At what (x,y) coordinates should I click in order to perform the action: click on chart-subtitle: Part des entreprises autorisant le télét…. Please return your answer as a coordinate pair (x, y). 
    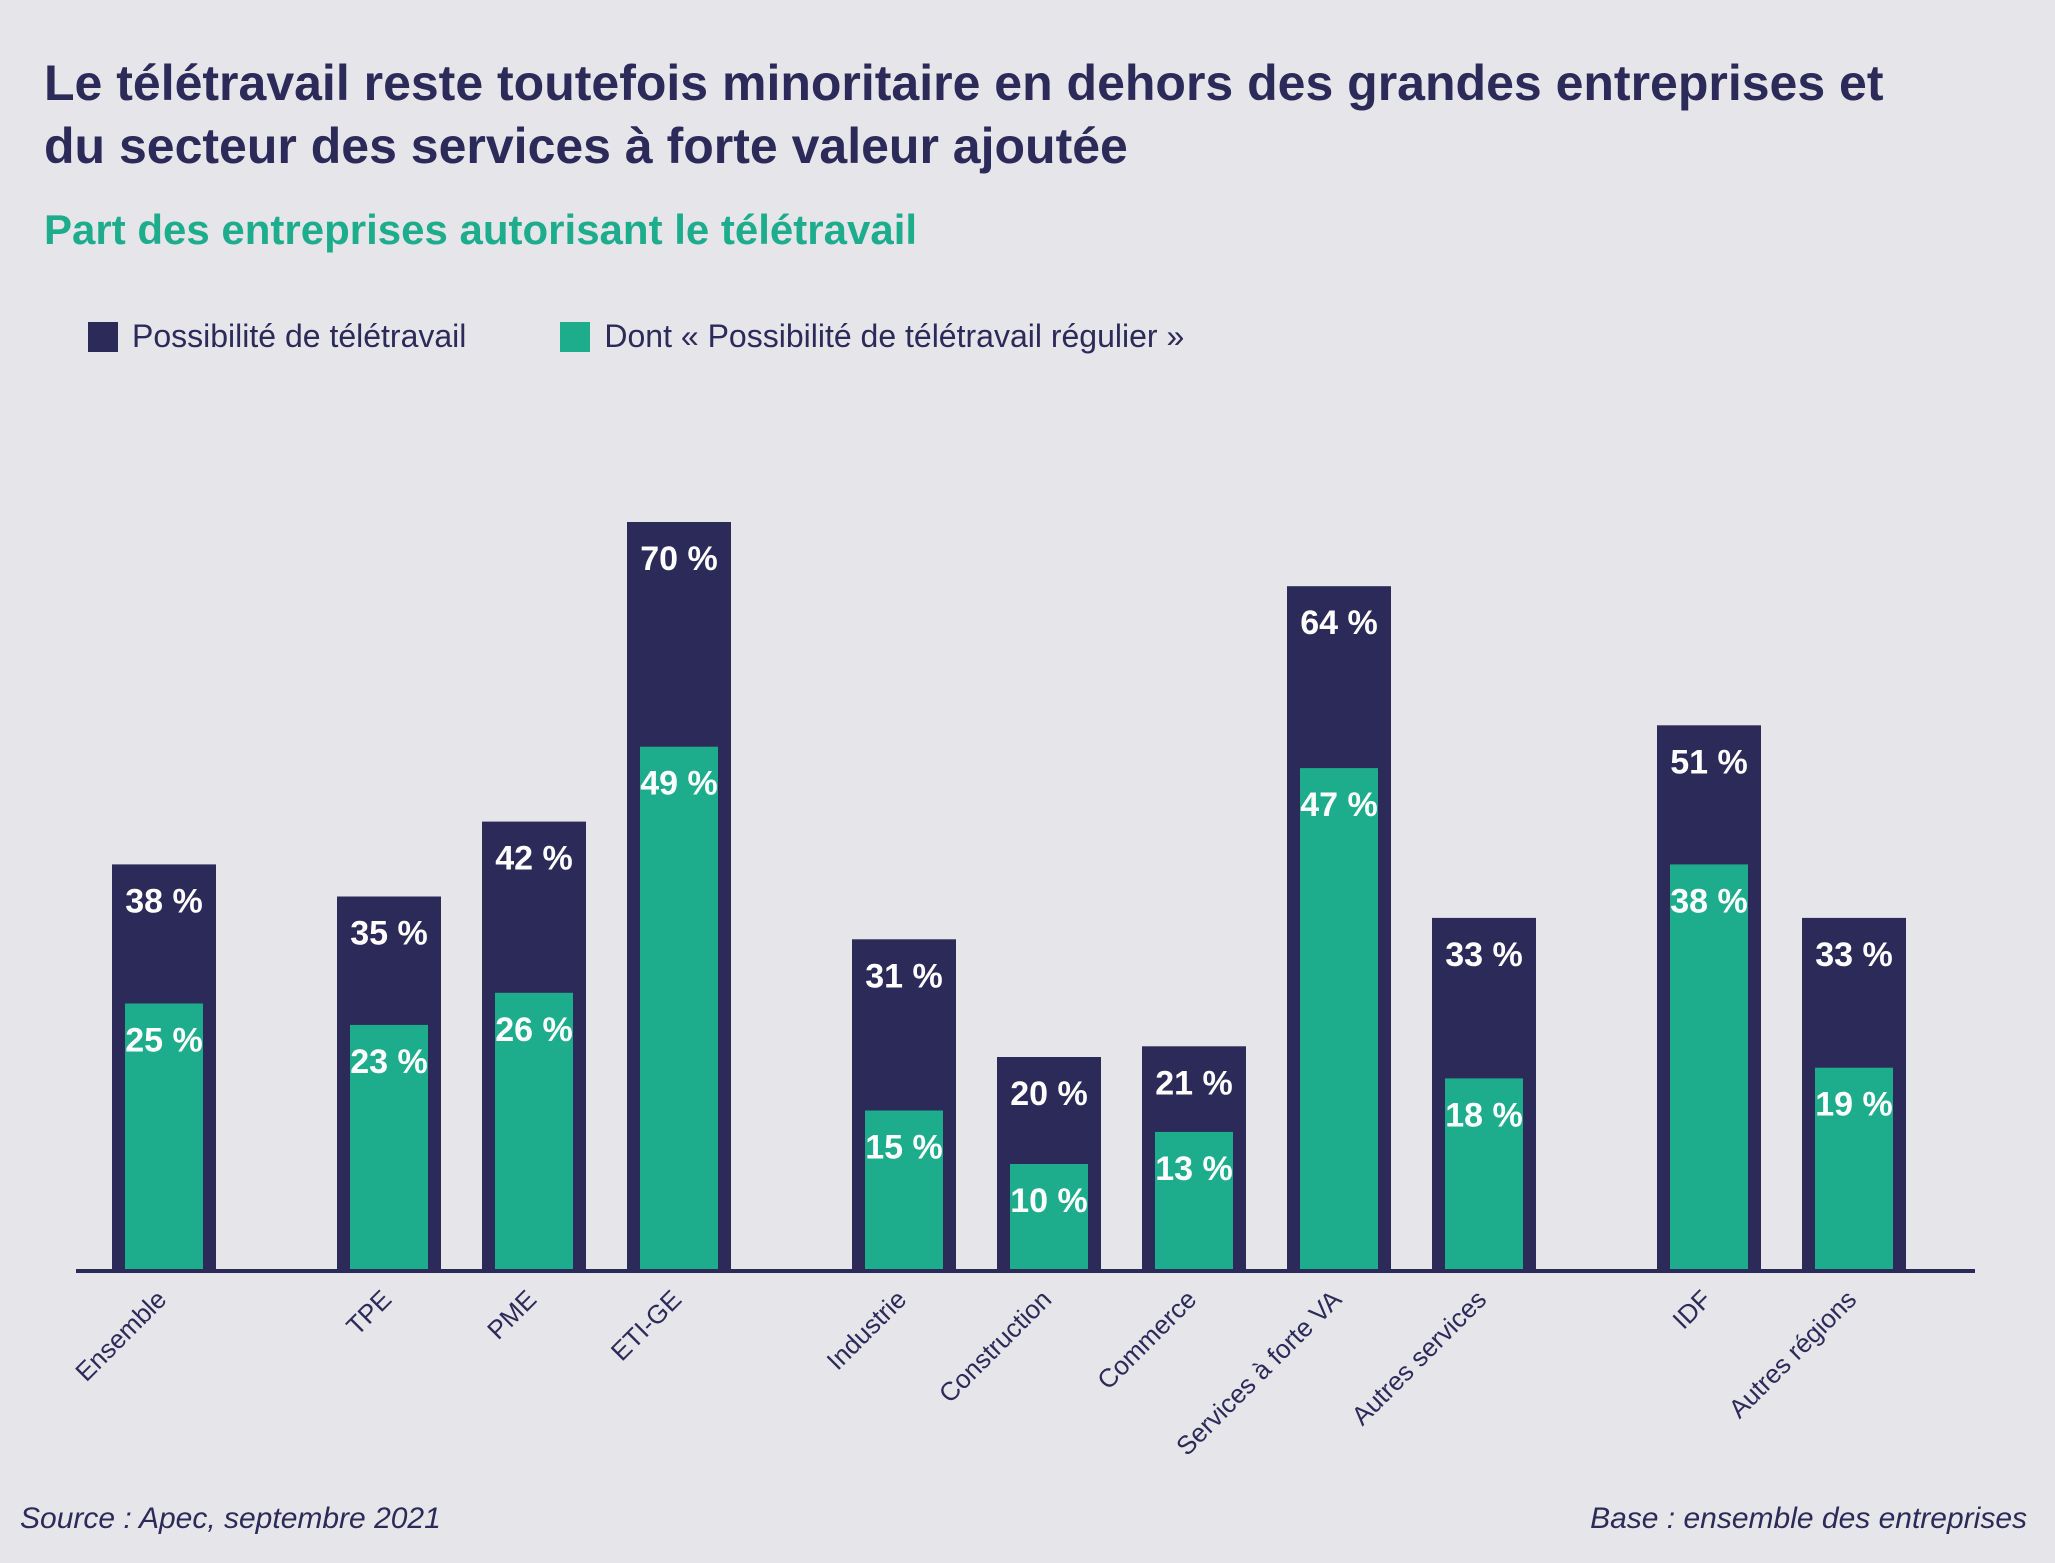
    Looking at the image, I should click on (481, 229).